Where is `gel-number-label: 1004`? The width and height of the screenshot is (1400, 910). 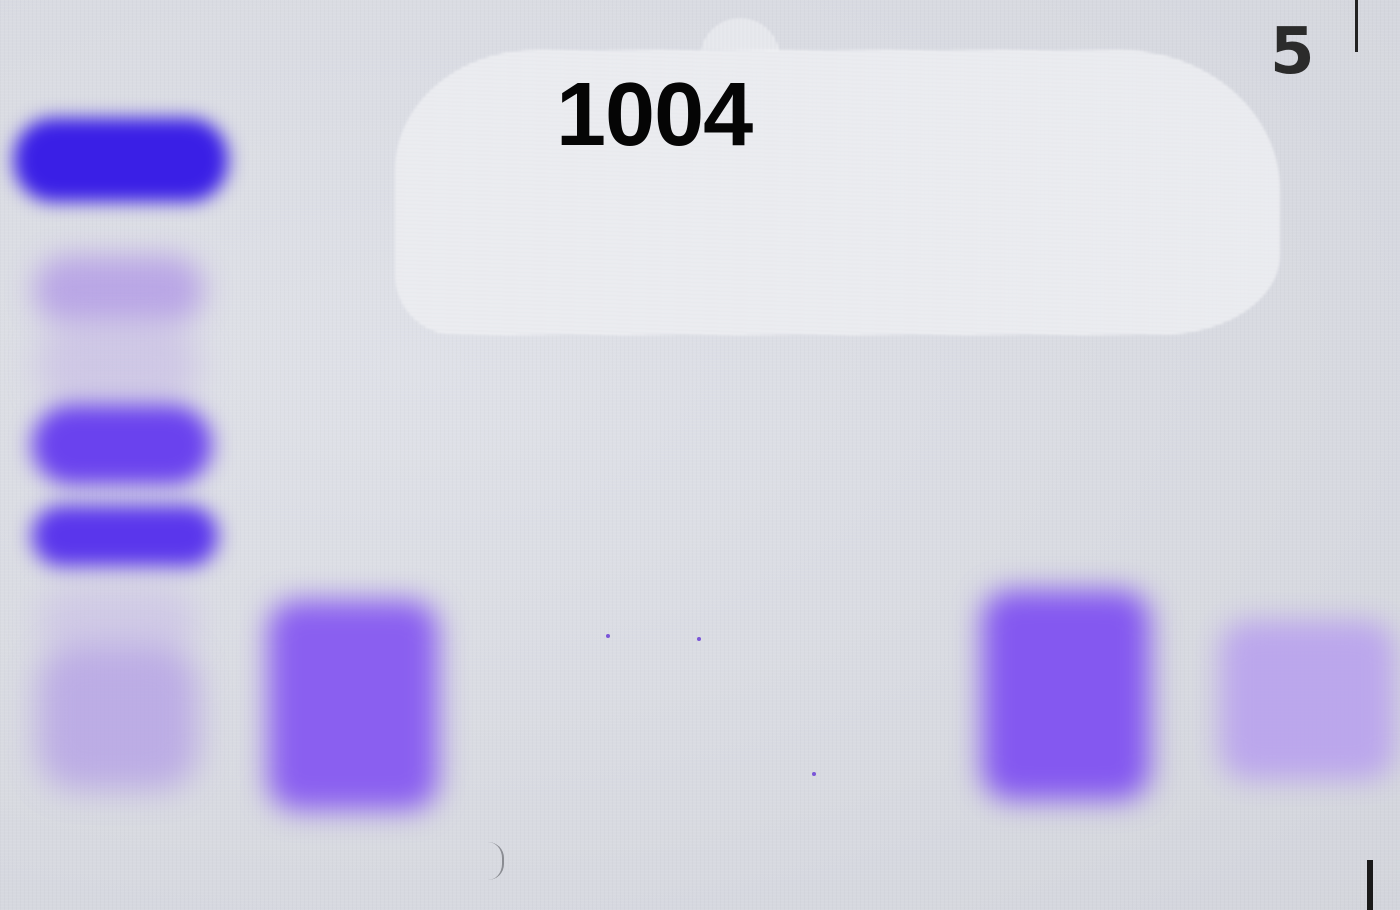 gel-number-label: 1004 is located at coordinates (654, 115).